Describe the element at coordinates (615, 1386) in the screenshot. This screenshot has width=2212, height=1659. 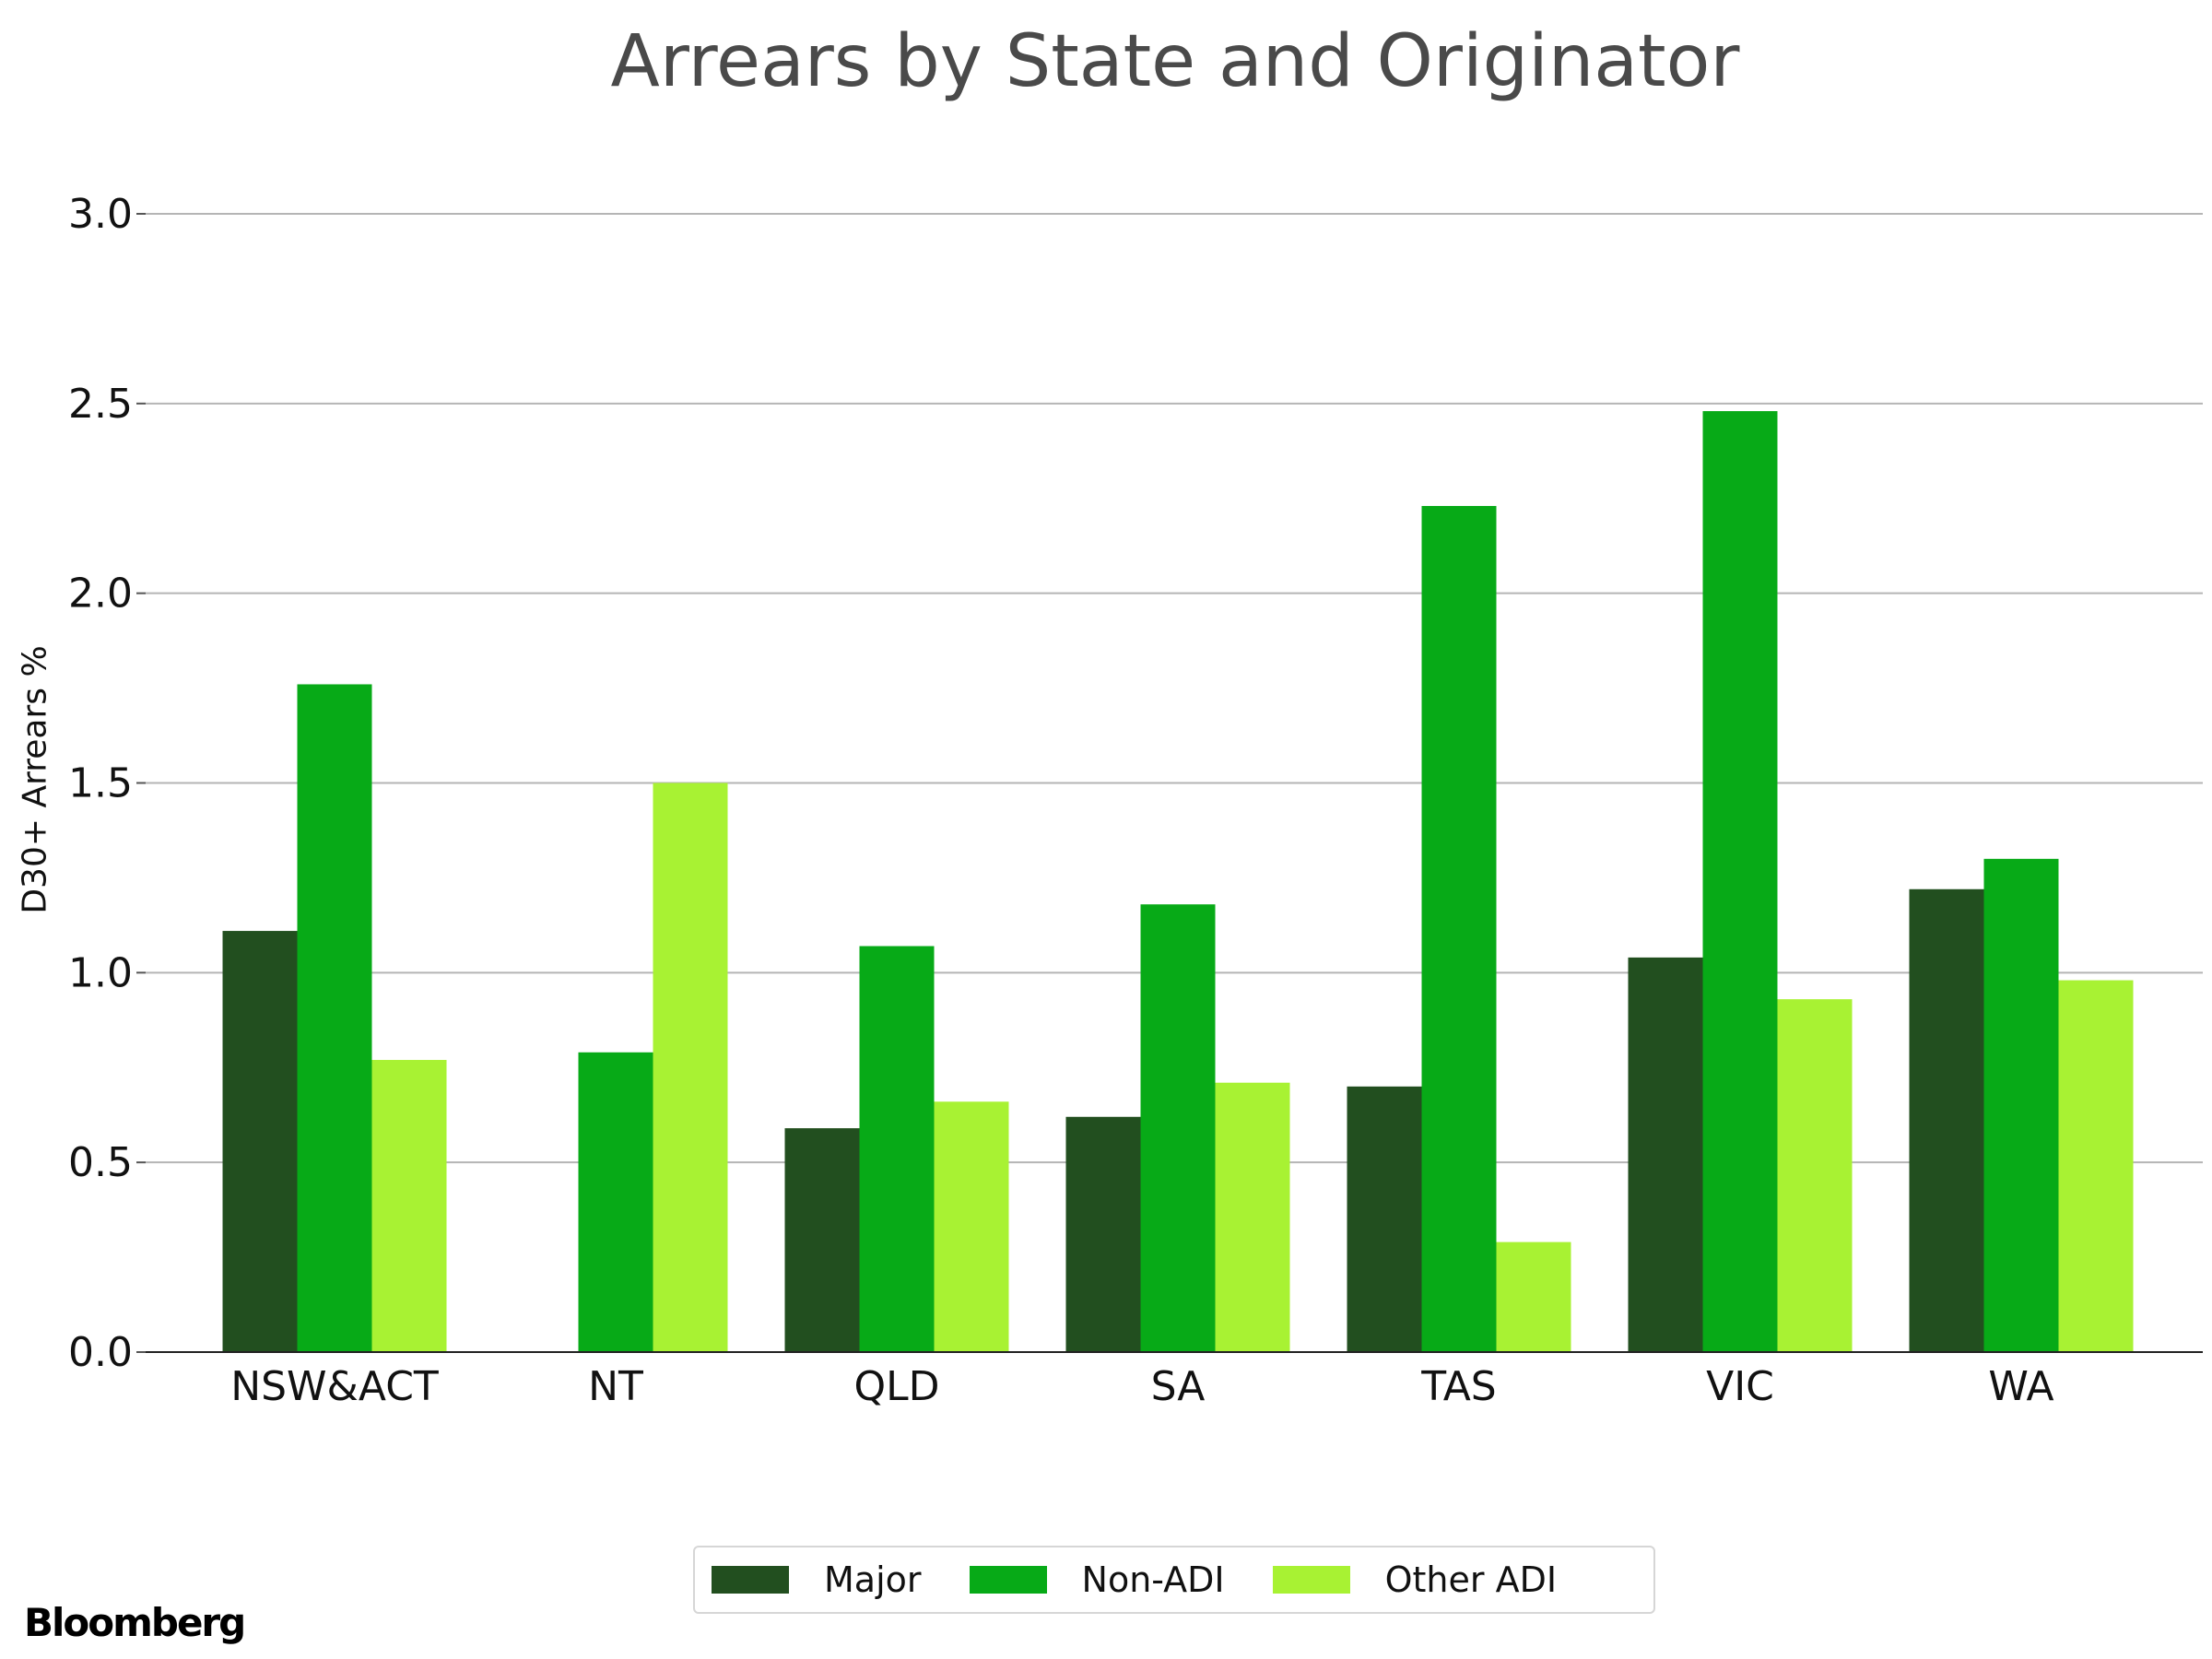
I see `x-tick-label: NT` at that location.